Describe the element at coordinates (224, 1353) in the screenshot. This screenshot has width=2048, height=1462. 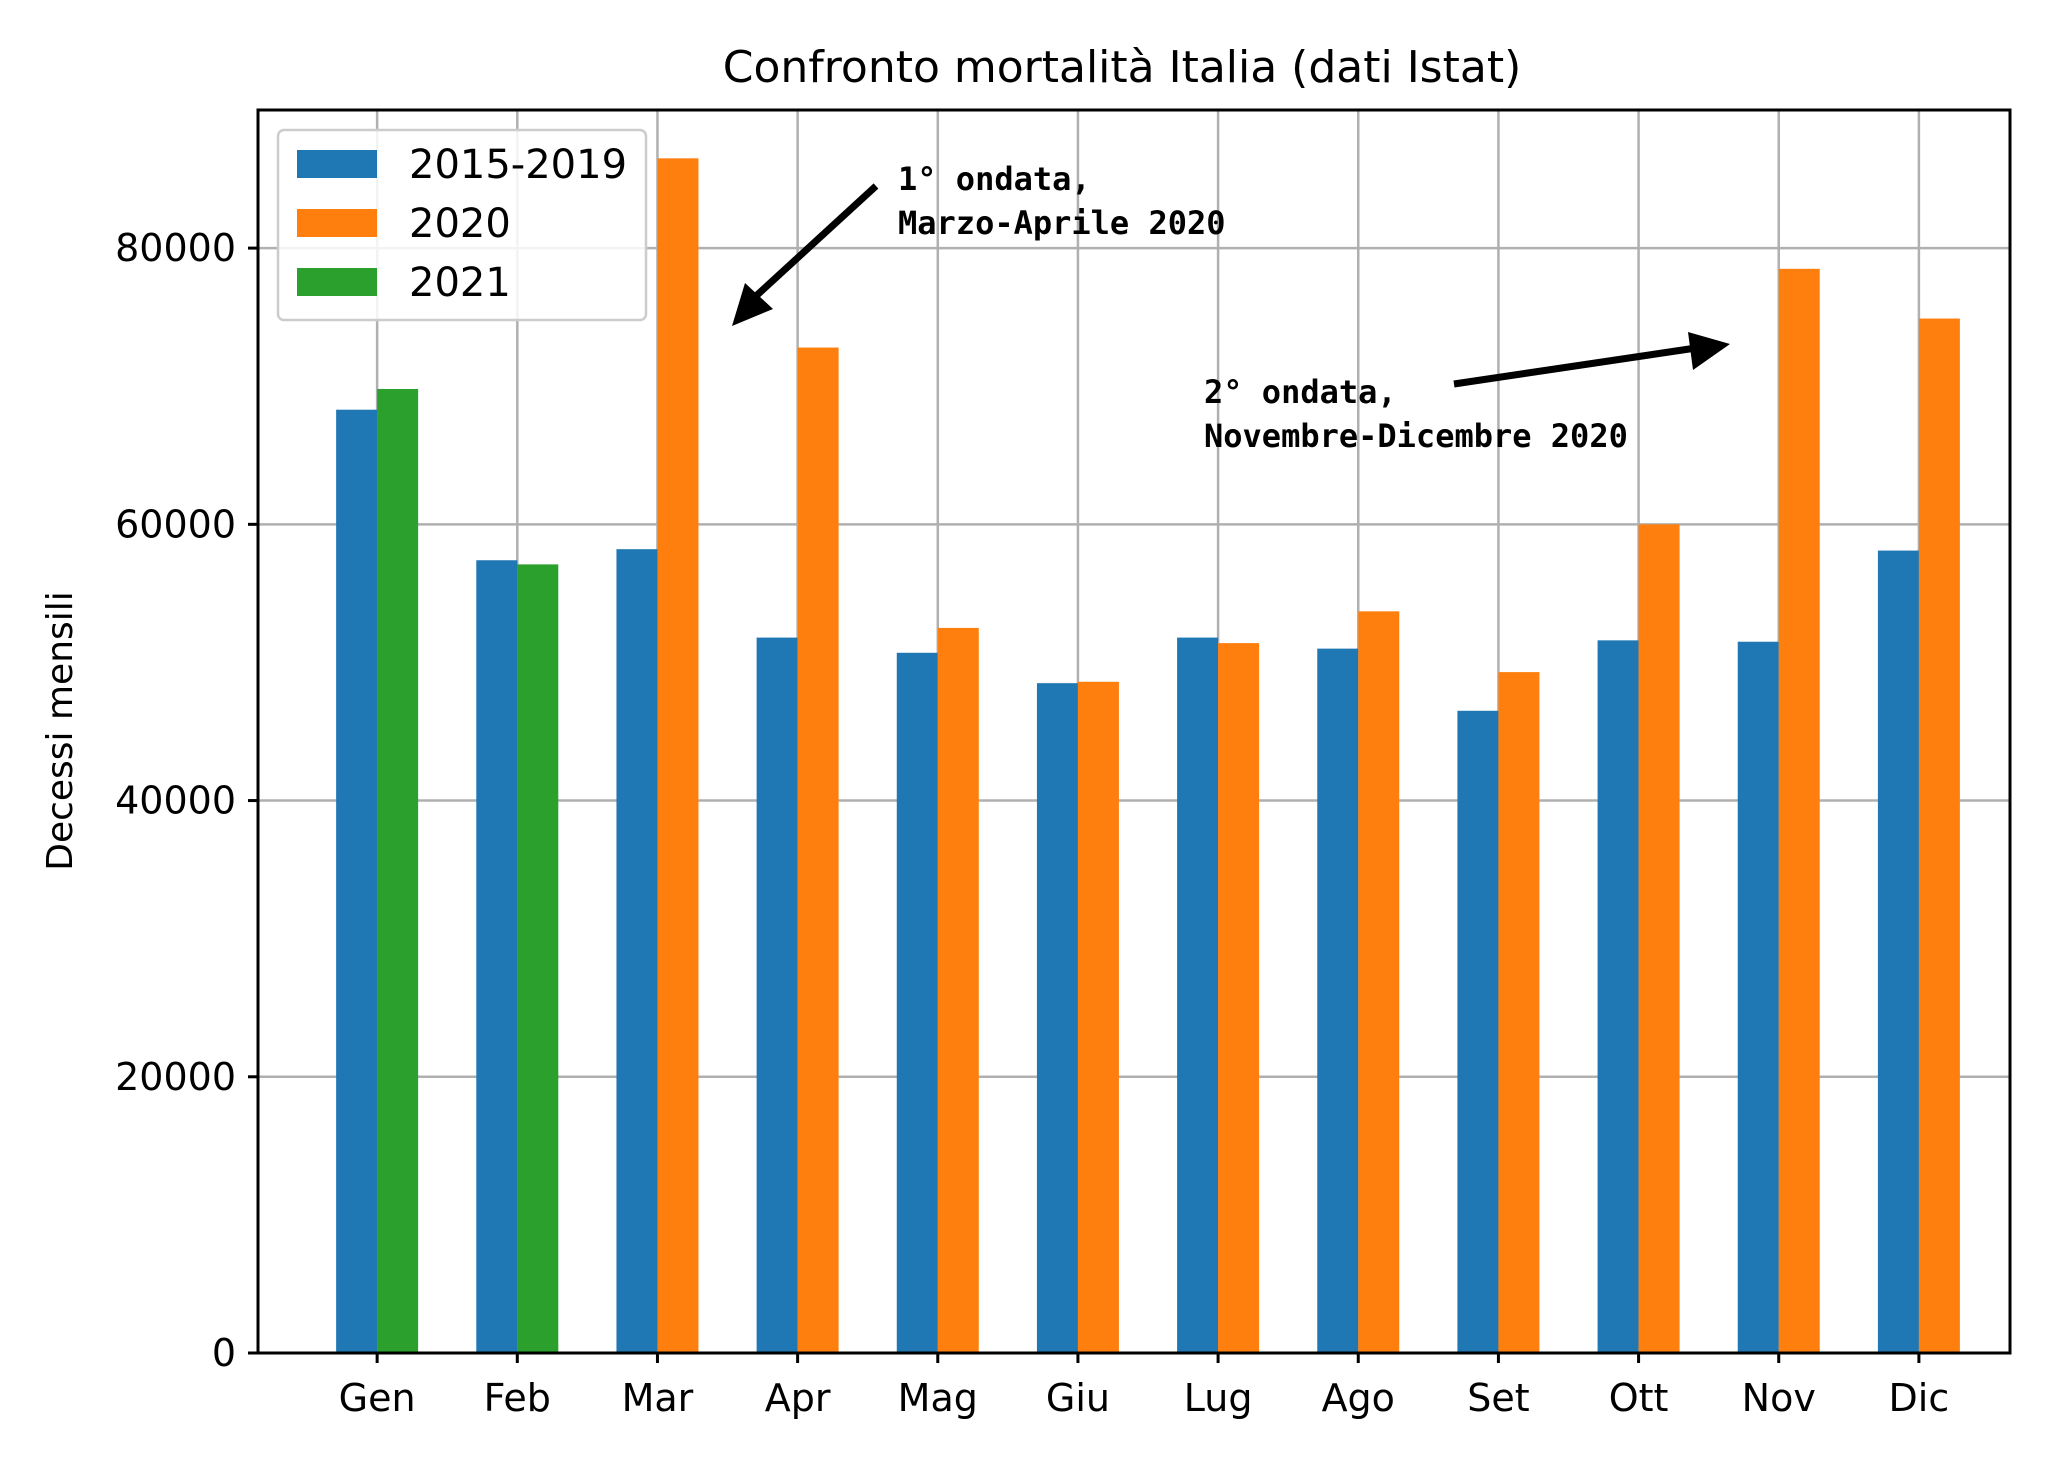
I see `y-tick-label: 0` at that location.